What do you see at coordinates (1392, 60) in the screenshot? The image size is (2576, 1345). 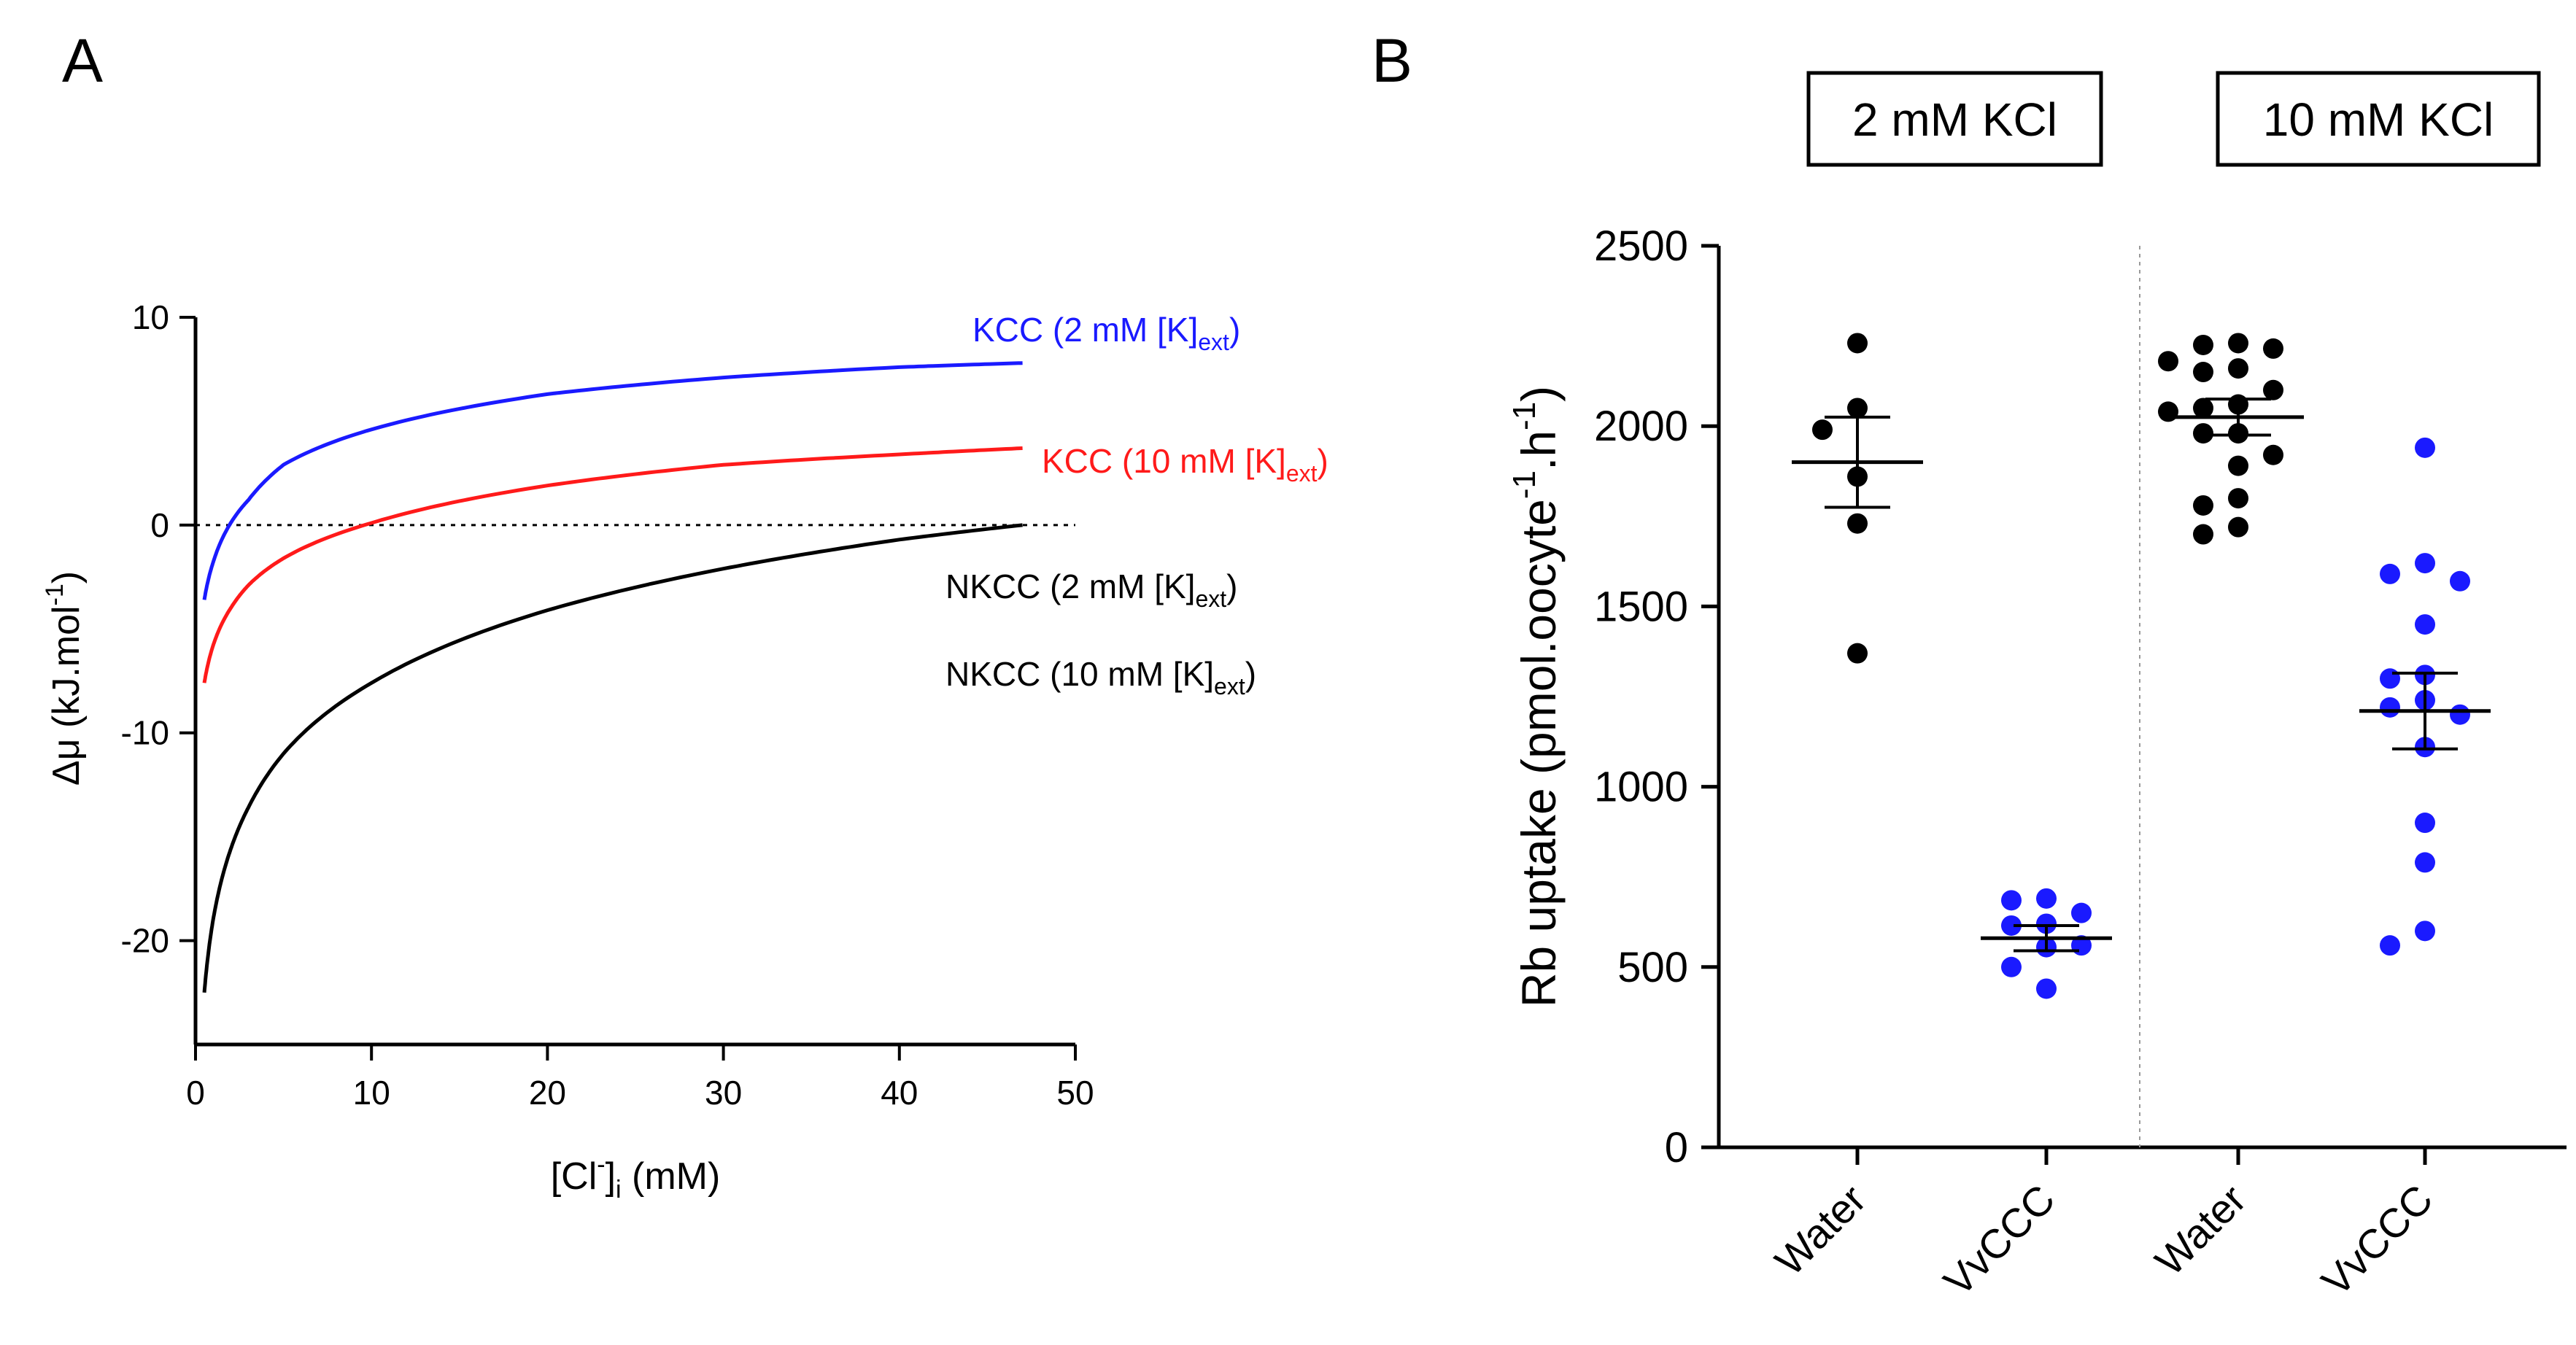 I see `panel-letter-b: B` at bounding box center [1392, 60].